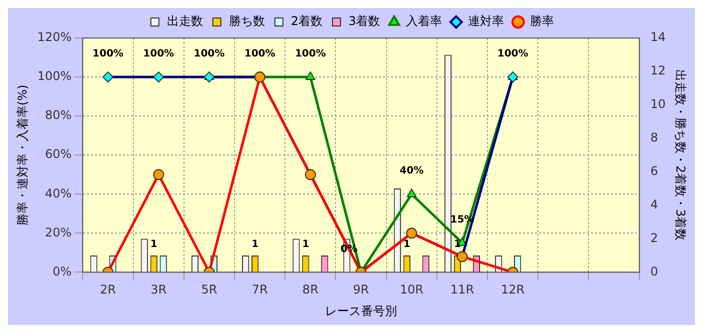 This screenshot has width=703, height=333. What do you see at coordinates (412, 171) in the screenshot?
I see `data-label: 40%` at bounding box center [412, 171].